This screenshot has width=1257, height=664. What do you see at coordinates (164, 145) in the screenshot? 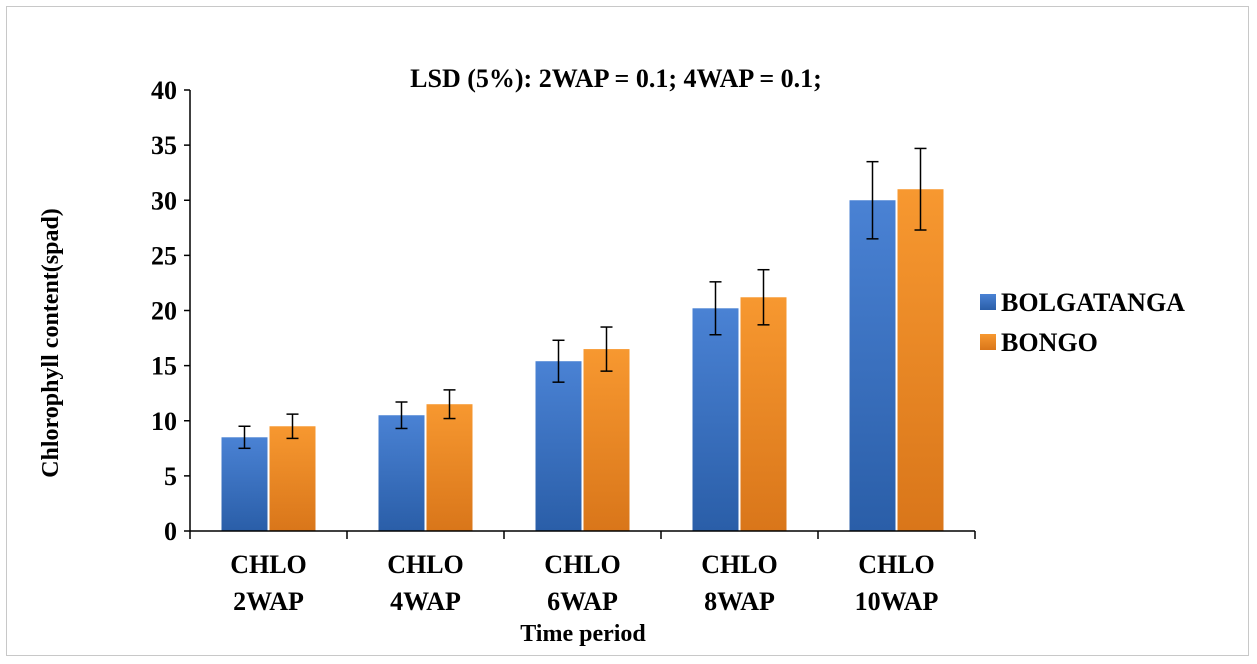
I see `y-tick-label: 35` at bounding box center [164, 145].